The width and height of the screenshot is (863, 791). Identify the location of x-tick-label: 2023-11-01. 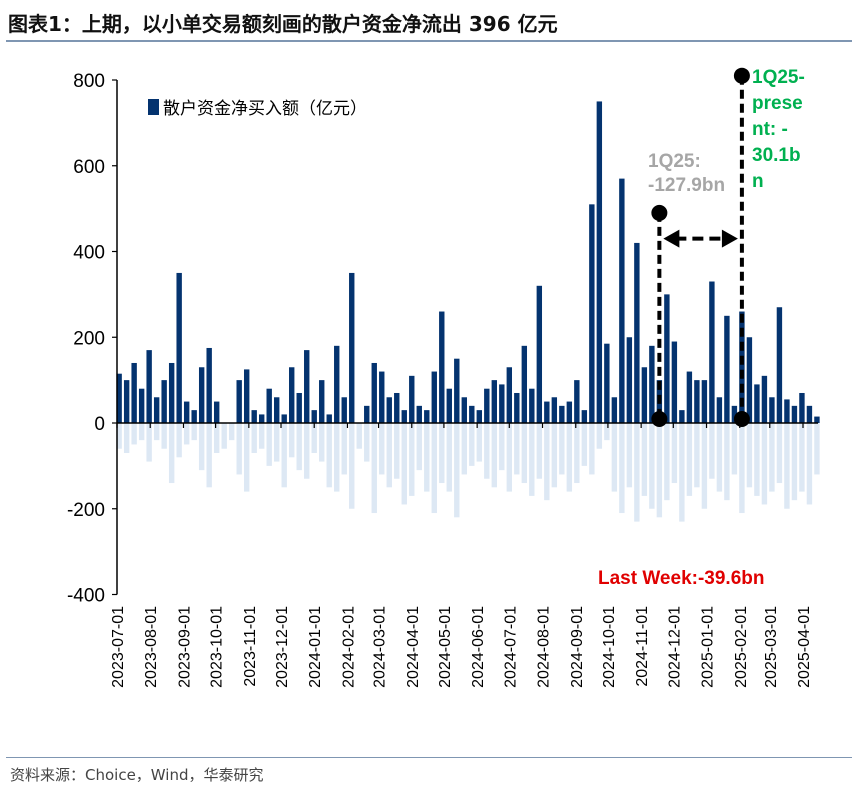
(250, 646).